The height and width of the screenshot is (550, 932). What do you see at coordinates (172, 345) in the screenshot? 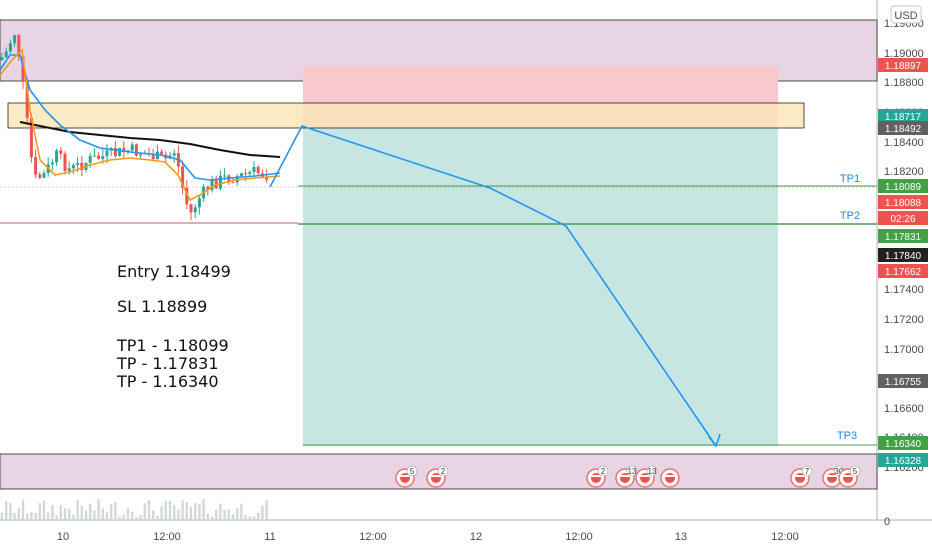
I see `tp1-note: TP1 - 1.18099` at bounding box center [172, 345].